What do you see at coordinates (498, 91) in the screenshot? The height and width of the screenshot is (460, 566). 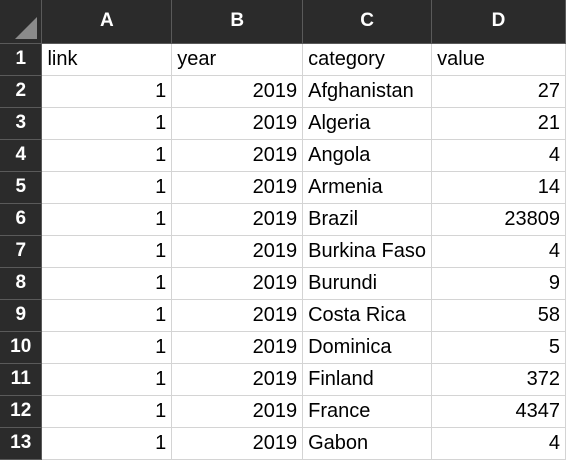 I see `cell-d: 27` at bounding box center [498, 91].